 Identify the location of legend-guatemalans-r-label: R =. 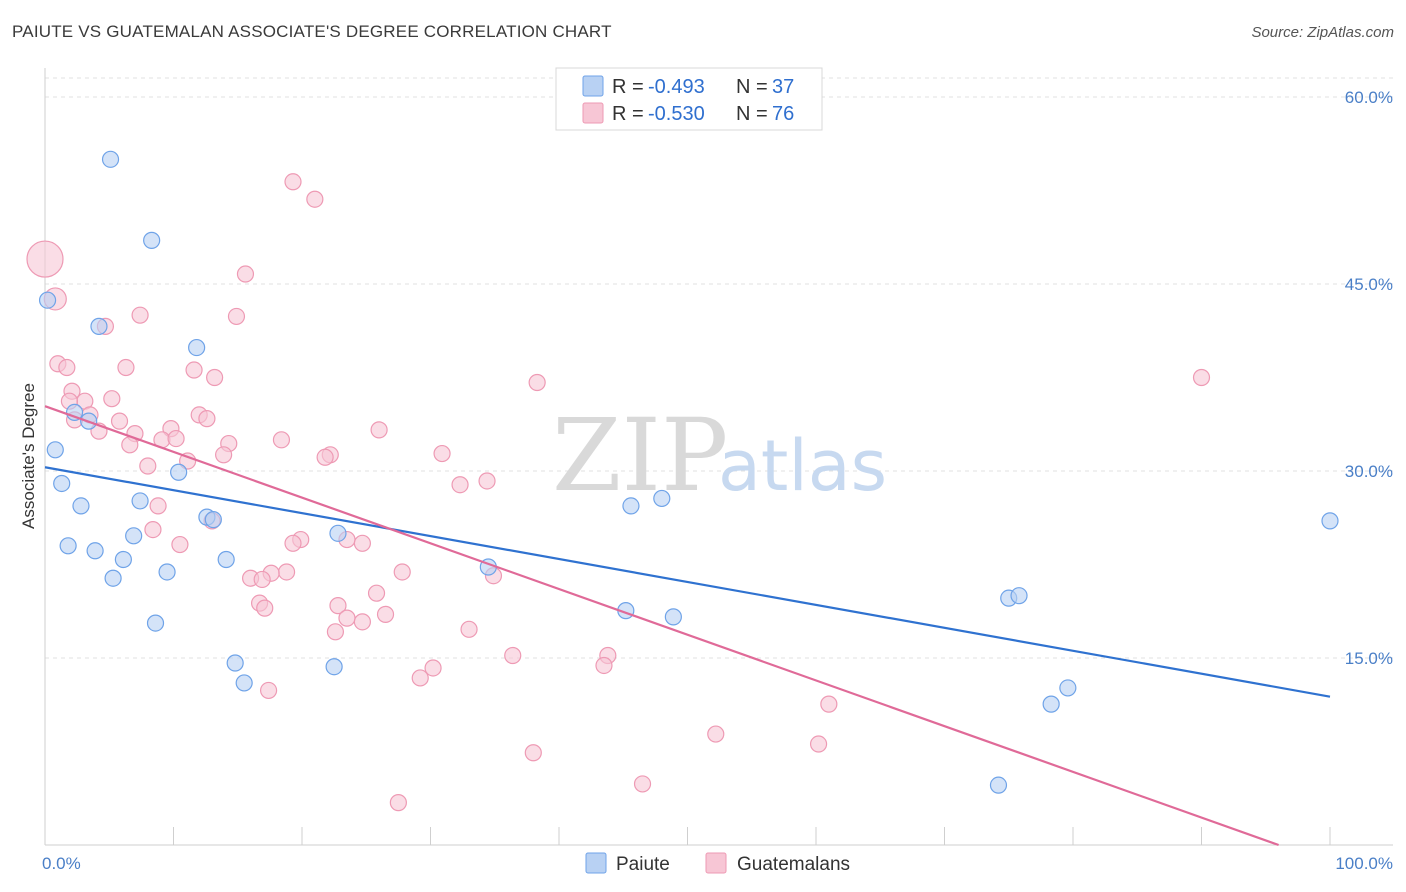
(628, 114).